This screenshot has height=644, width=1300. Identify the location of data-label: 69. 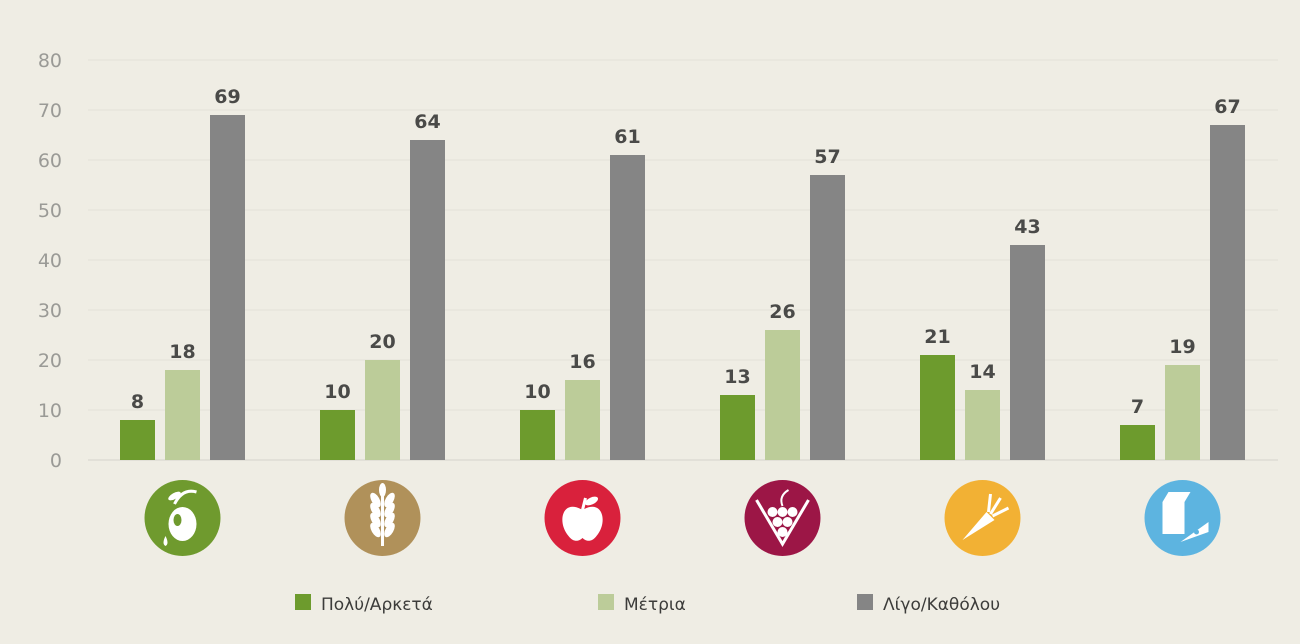
(227, 97).